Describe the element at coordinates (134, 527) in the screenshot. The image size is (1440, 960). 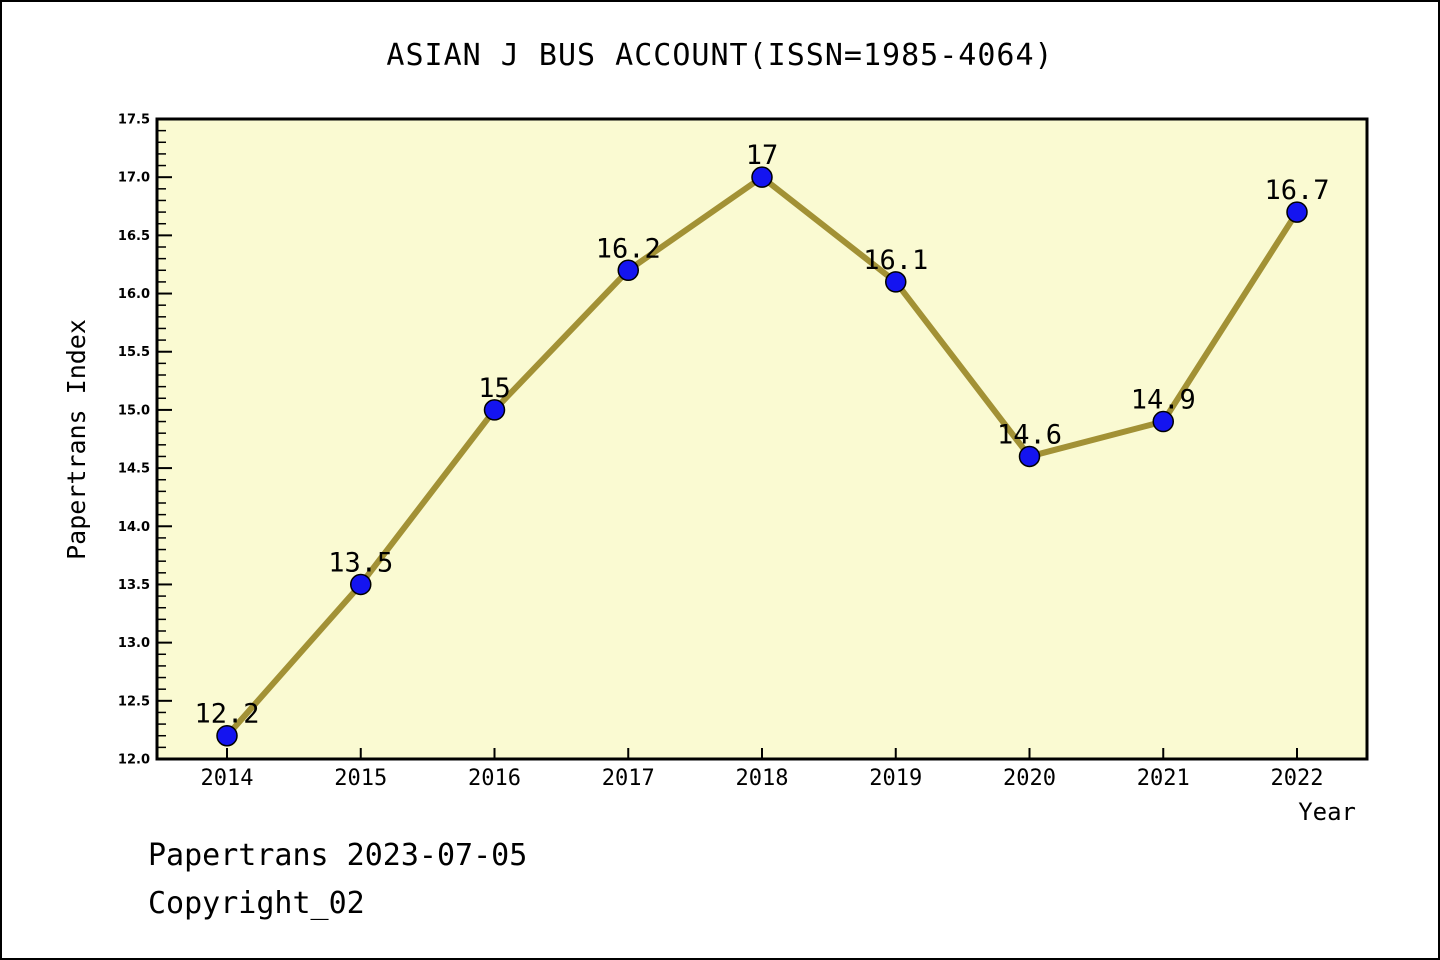
I see `y-tick-label: 14.0` at that location.